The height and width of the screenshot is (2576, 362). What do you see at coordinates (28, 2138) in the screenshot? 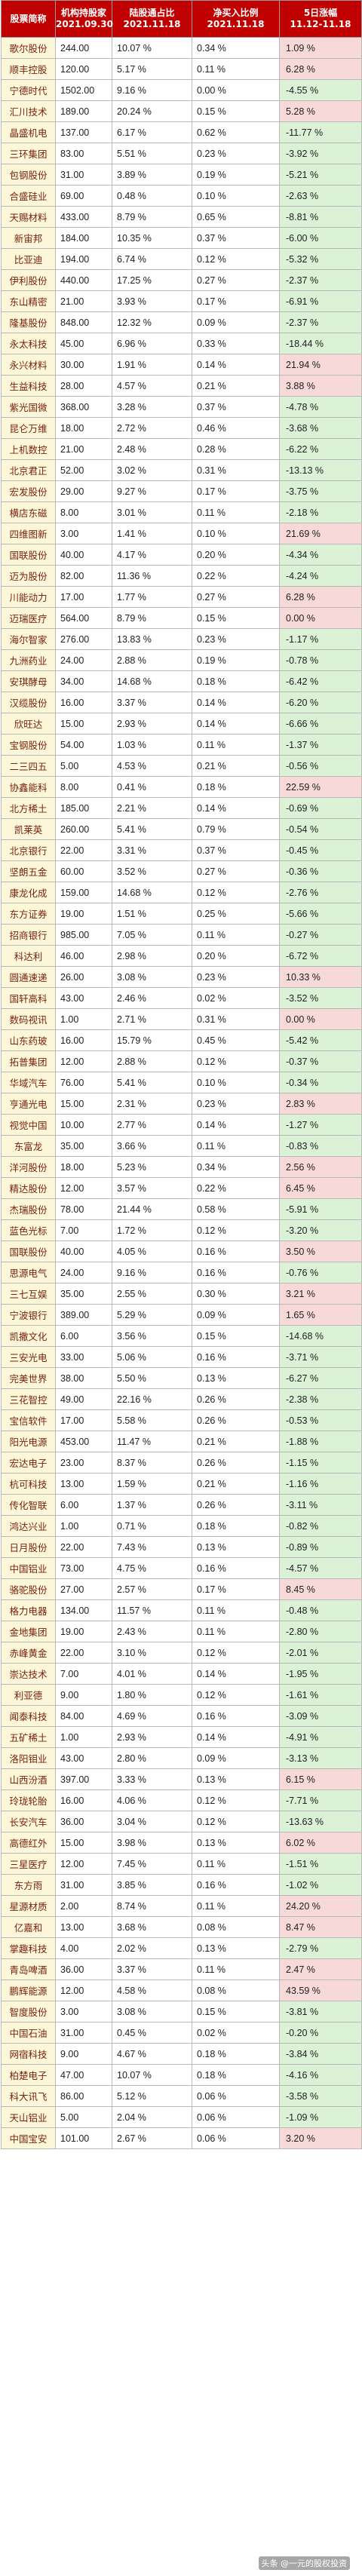
I see `stock-name-cell: 中国宝安` at bounding box center [28, 2138].